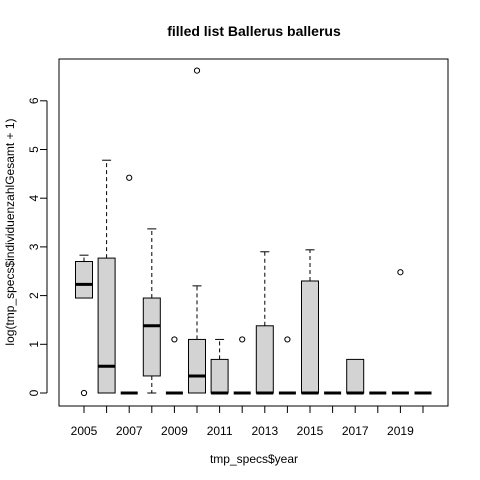  I want to click on x-tick-label: 2017, so click(355, 431).